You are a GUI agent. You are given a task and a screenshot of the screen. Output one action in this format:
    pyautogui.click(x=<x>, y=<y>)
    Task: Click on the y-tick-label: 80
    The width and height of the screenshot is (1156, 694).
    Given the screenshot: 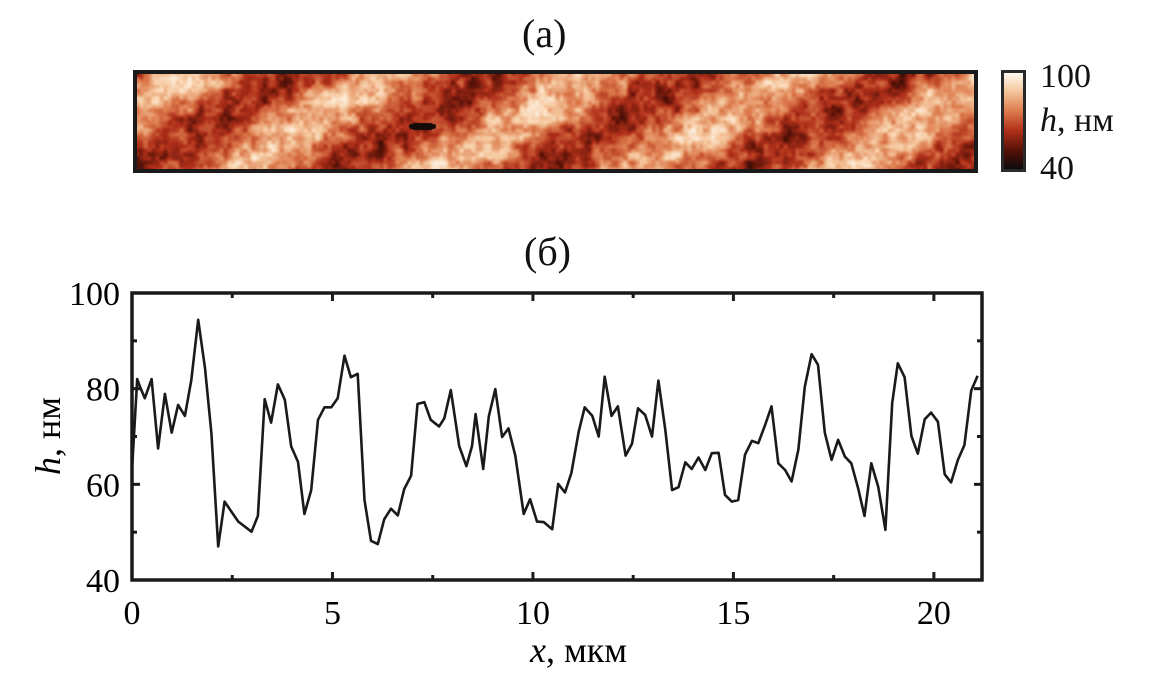 What is the action you would take?
    pyautogui.click(x=103, y=390)
    